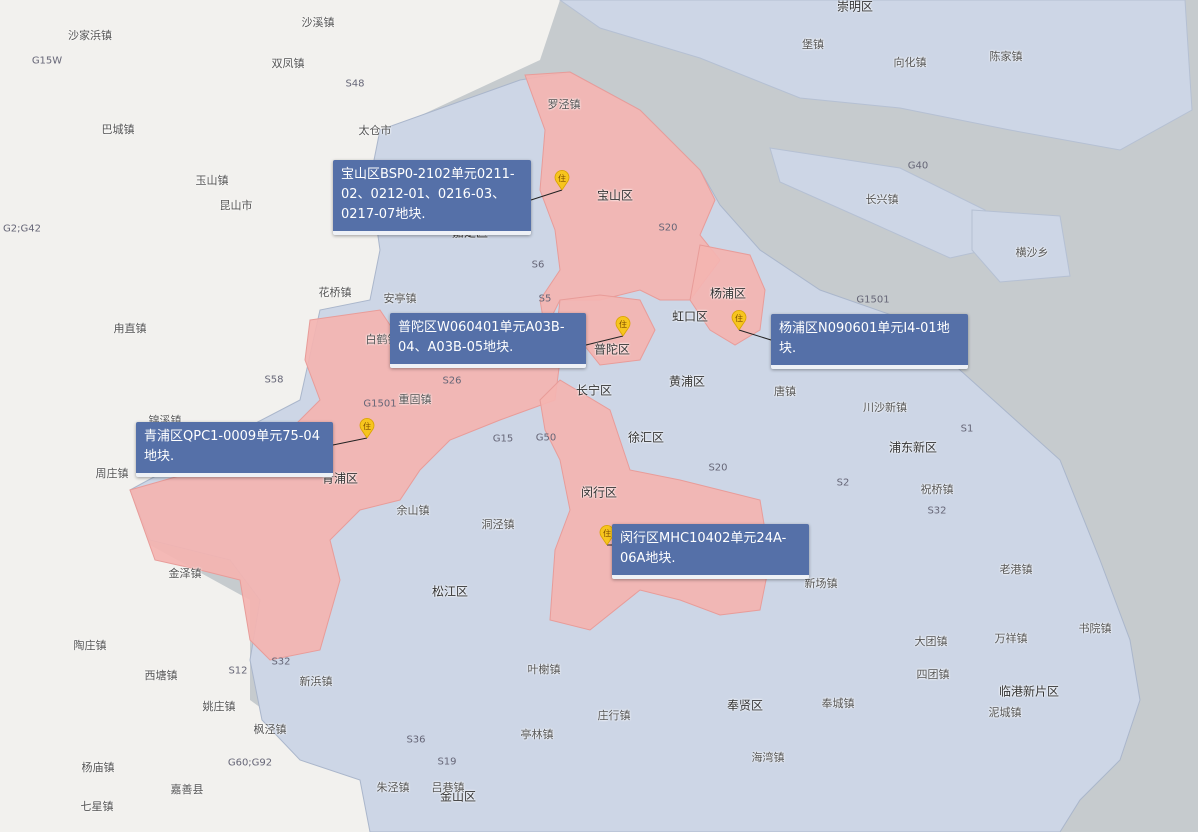  I want to click on road-label: G60;G92, so click(250, 763).